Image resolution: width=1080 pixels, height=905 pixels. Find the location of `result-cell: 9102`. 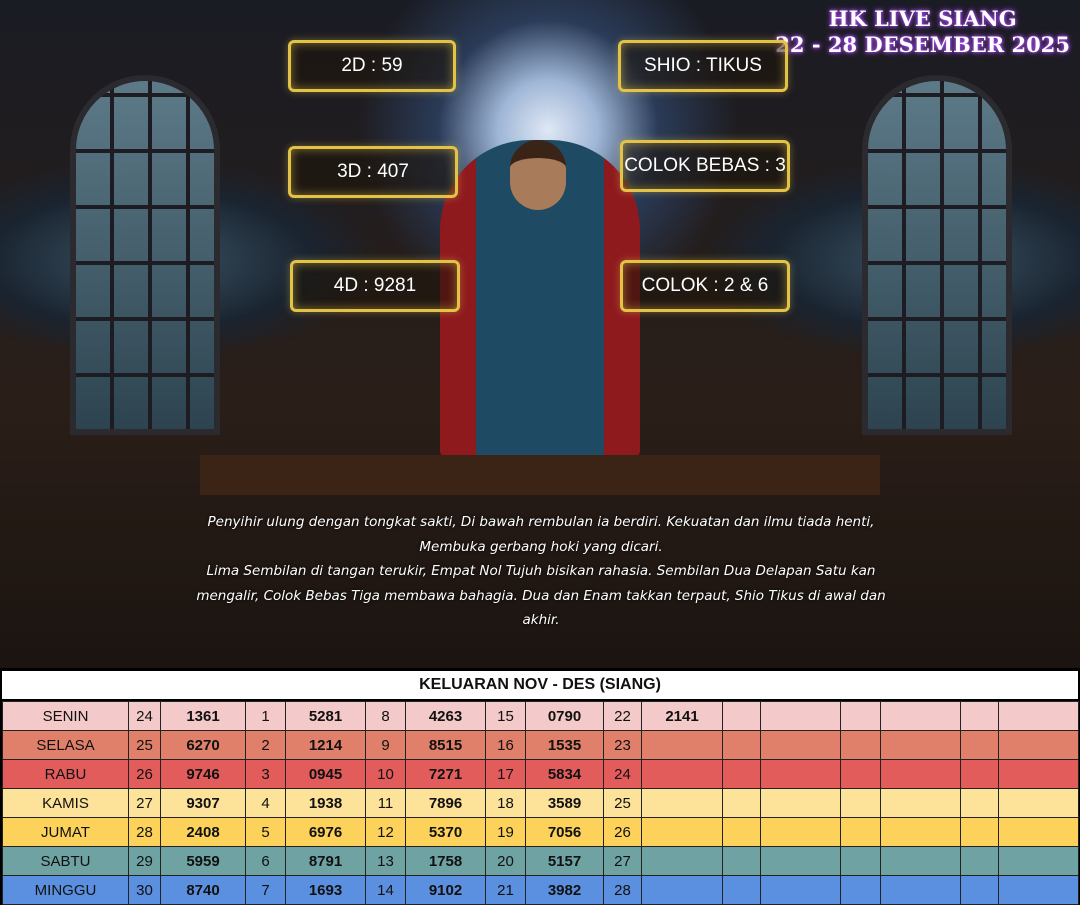

result-cell: 9102 is located at coordinates (445, 890).